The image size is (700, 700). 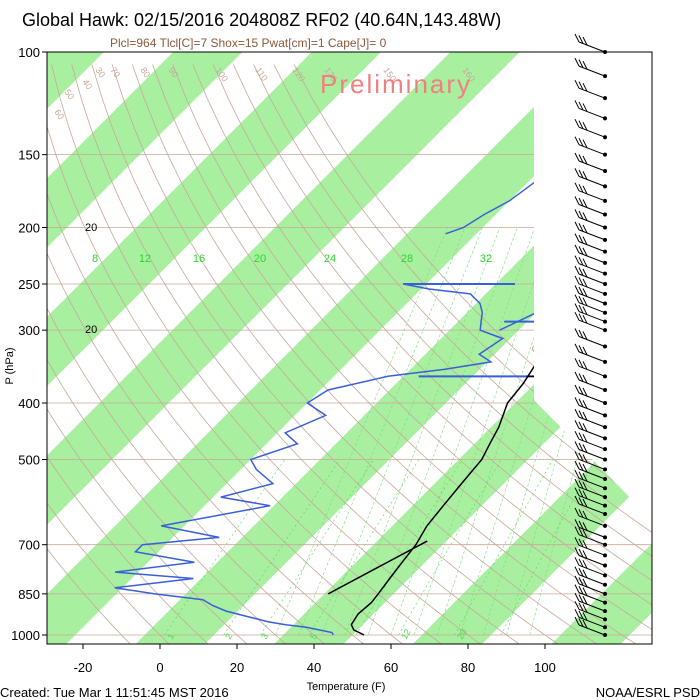 I want to click on isotherm-band-label: 24, so click(x=330, y=259).